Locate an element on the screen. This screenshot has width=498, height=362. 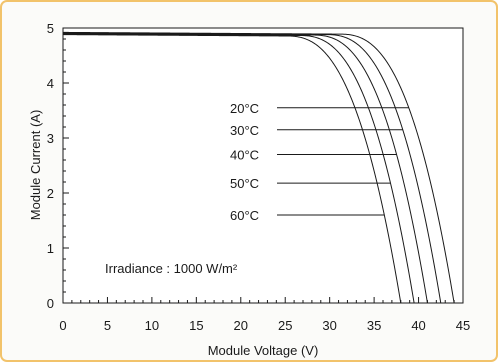
y-tick-label: 4 is located at coordinates (50, 83).